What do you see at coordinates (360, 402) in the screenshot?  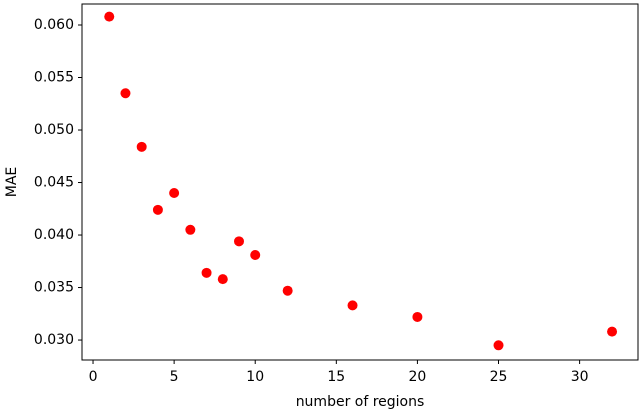 I see `x-axis-label: number of regions` at bounding box center [360, 402].